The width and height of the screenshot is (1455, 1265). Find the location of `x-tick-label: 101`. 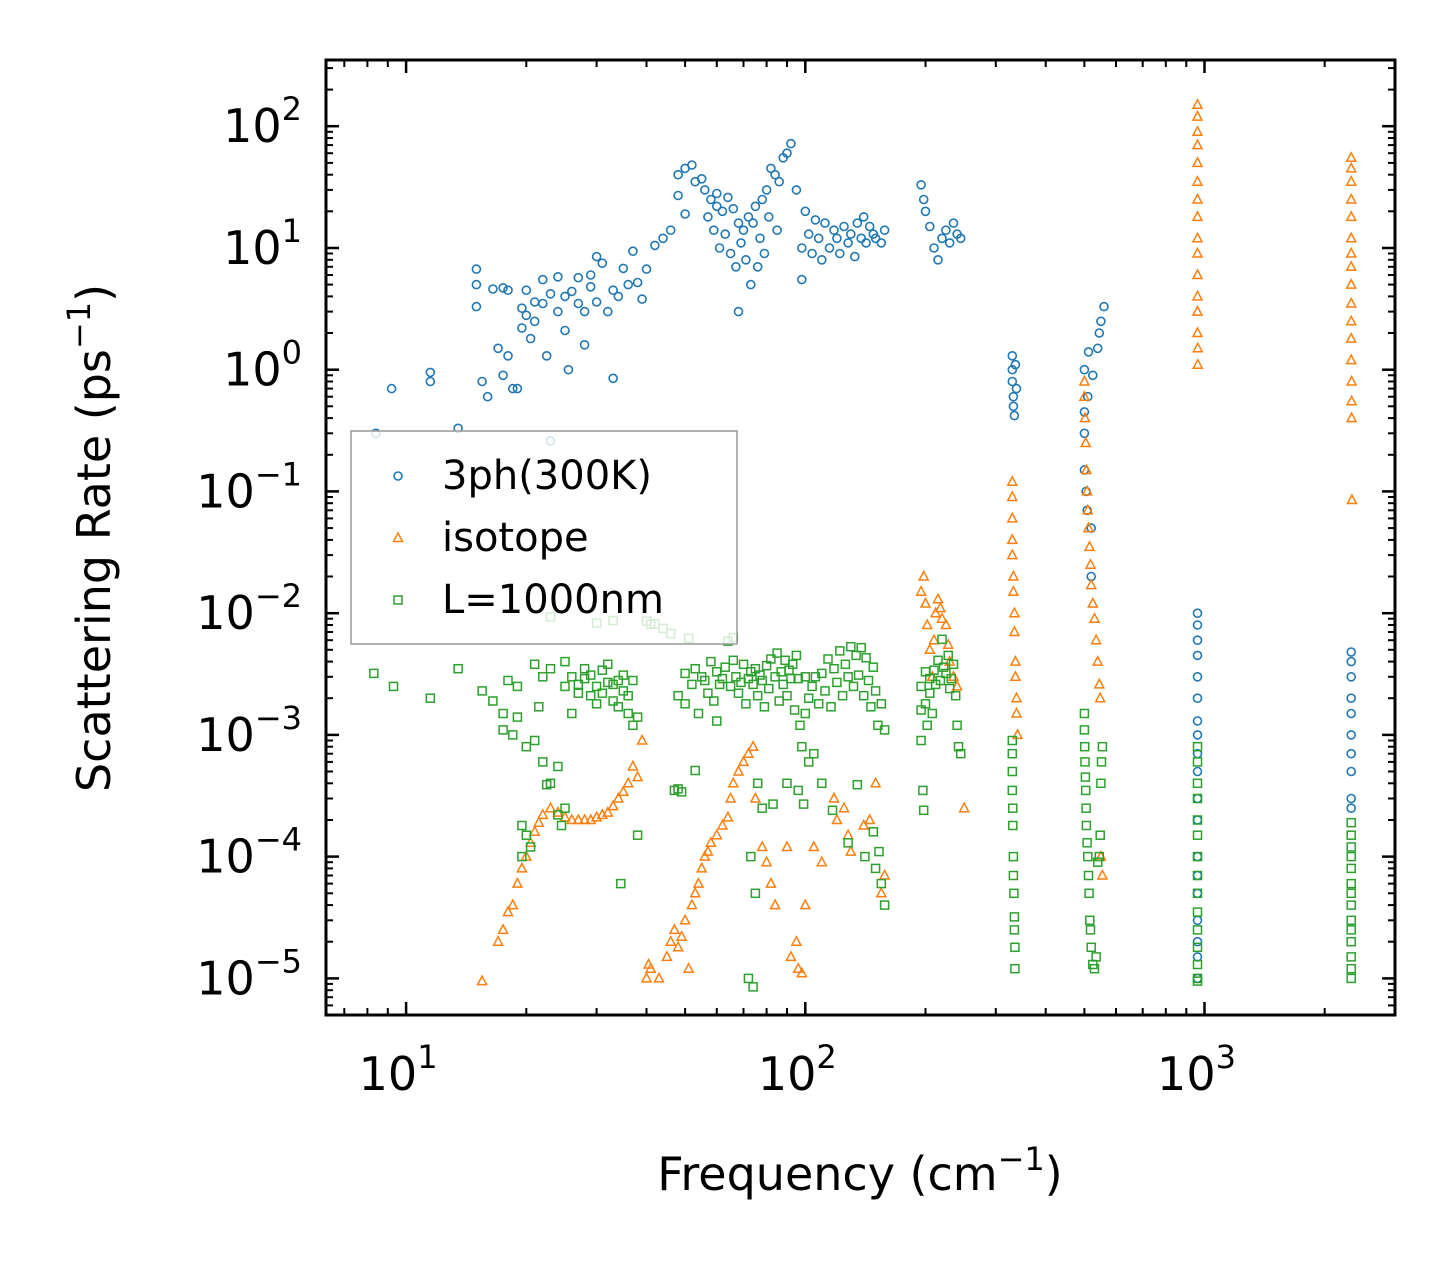

x-tick-label: 101 is located at coordinates (398, 1069).